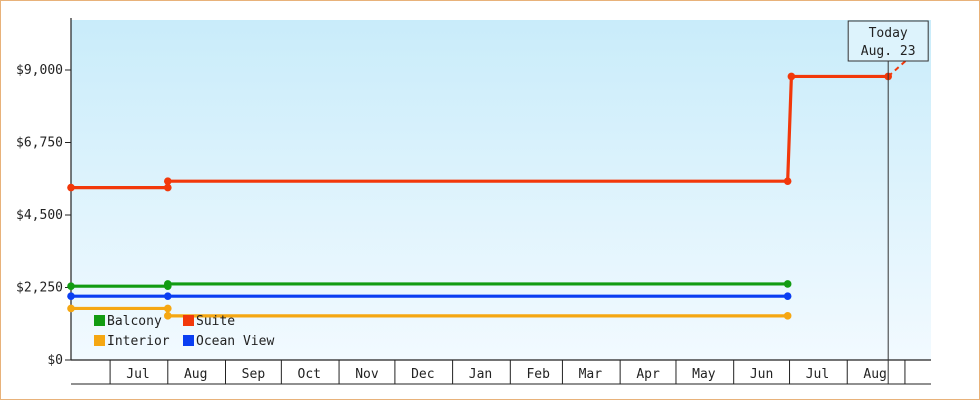 The width and height of the screenshot is (980, 400). What do you see at coordinates (367, 374) in the screenshot?
I see `x-tick-label: Nov` at bounding box center [367, 374].